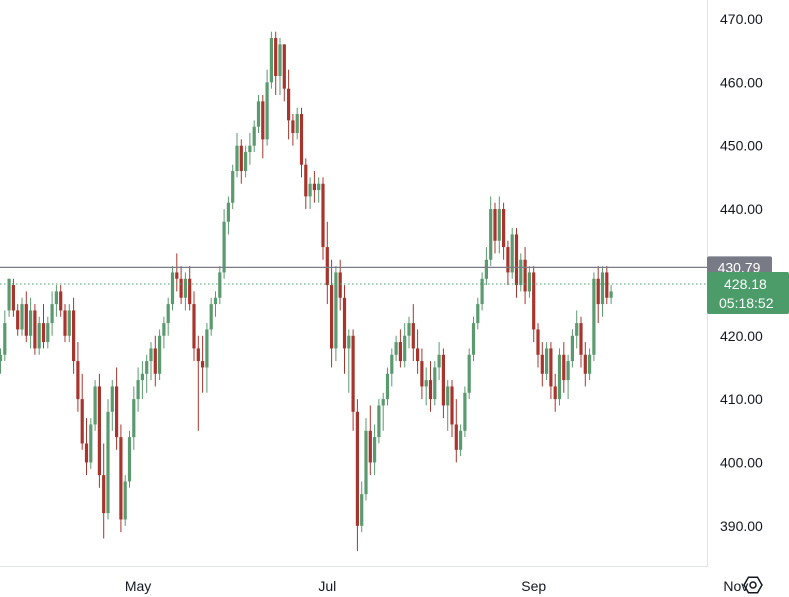 The image size is (789, 597). I want to click on price-tick-label: 450.00, so click(741, 146).